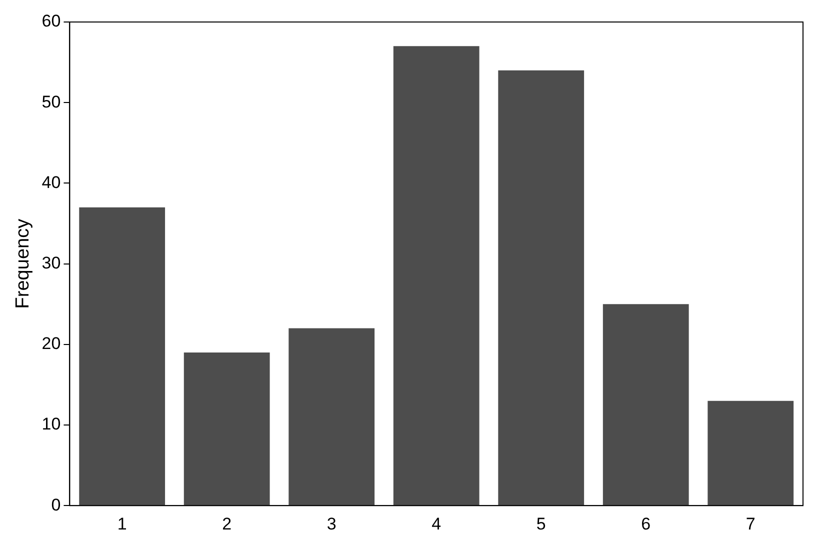 Image resolution: width=825 pixels, height=549 pixels. Describe the element at coordinates (51, 102) in the screenshot. I see `y-tick-label: 50` at that location.